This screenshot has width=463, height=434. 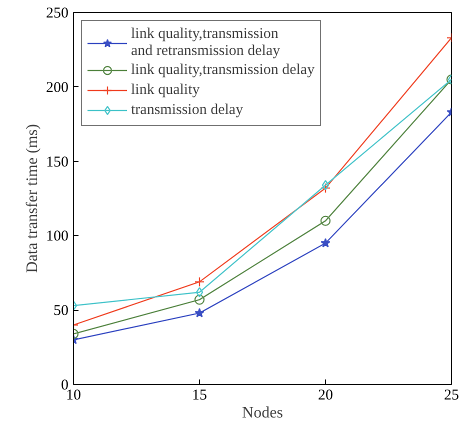 I want to click on x-tick-label: 15, so click(x=199, y=396).